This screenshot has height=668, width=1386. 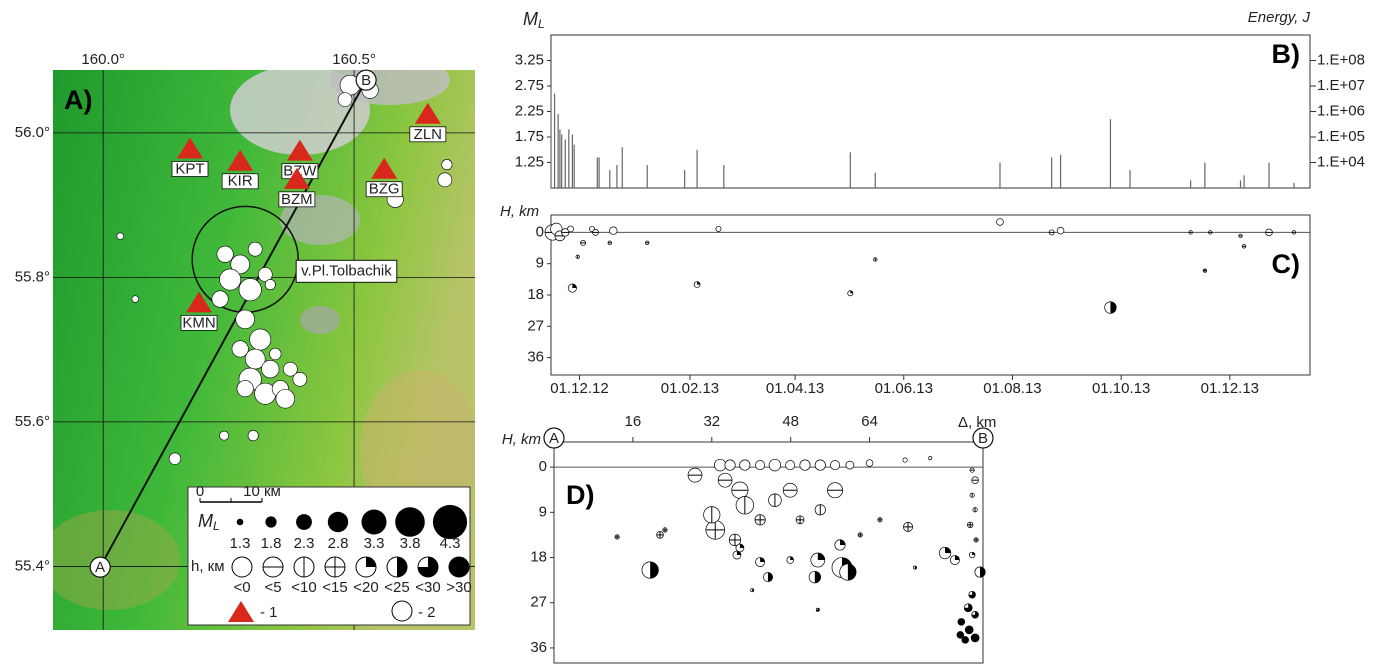 I want to click on panel-label: C), so click(x=1286, y=264).